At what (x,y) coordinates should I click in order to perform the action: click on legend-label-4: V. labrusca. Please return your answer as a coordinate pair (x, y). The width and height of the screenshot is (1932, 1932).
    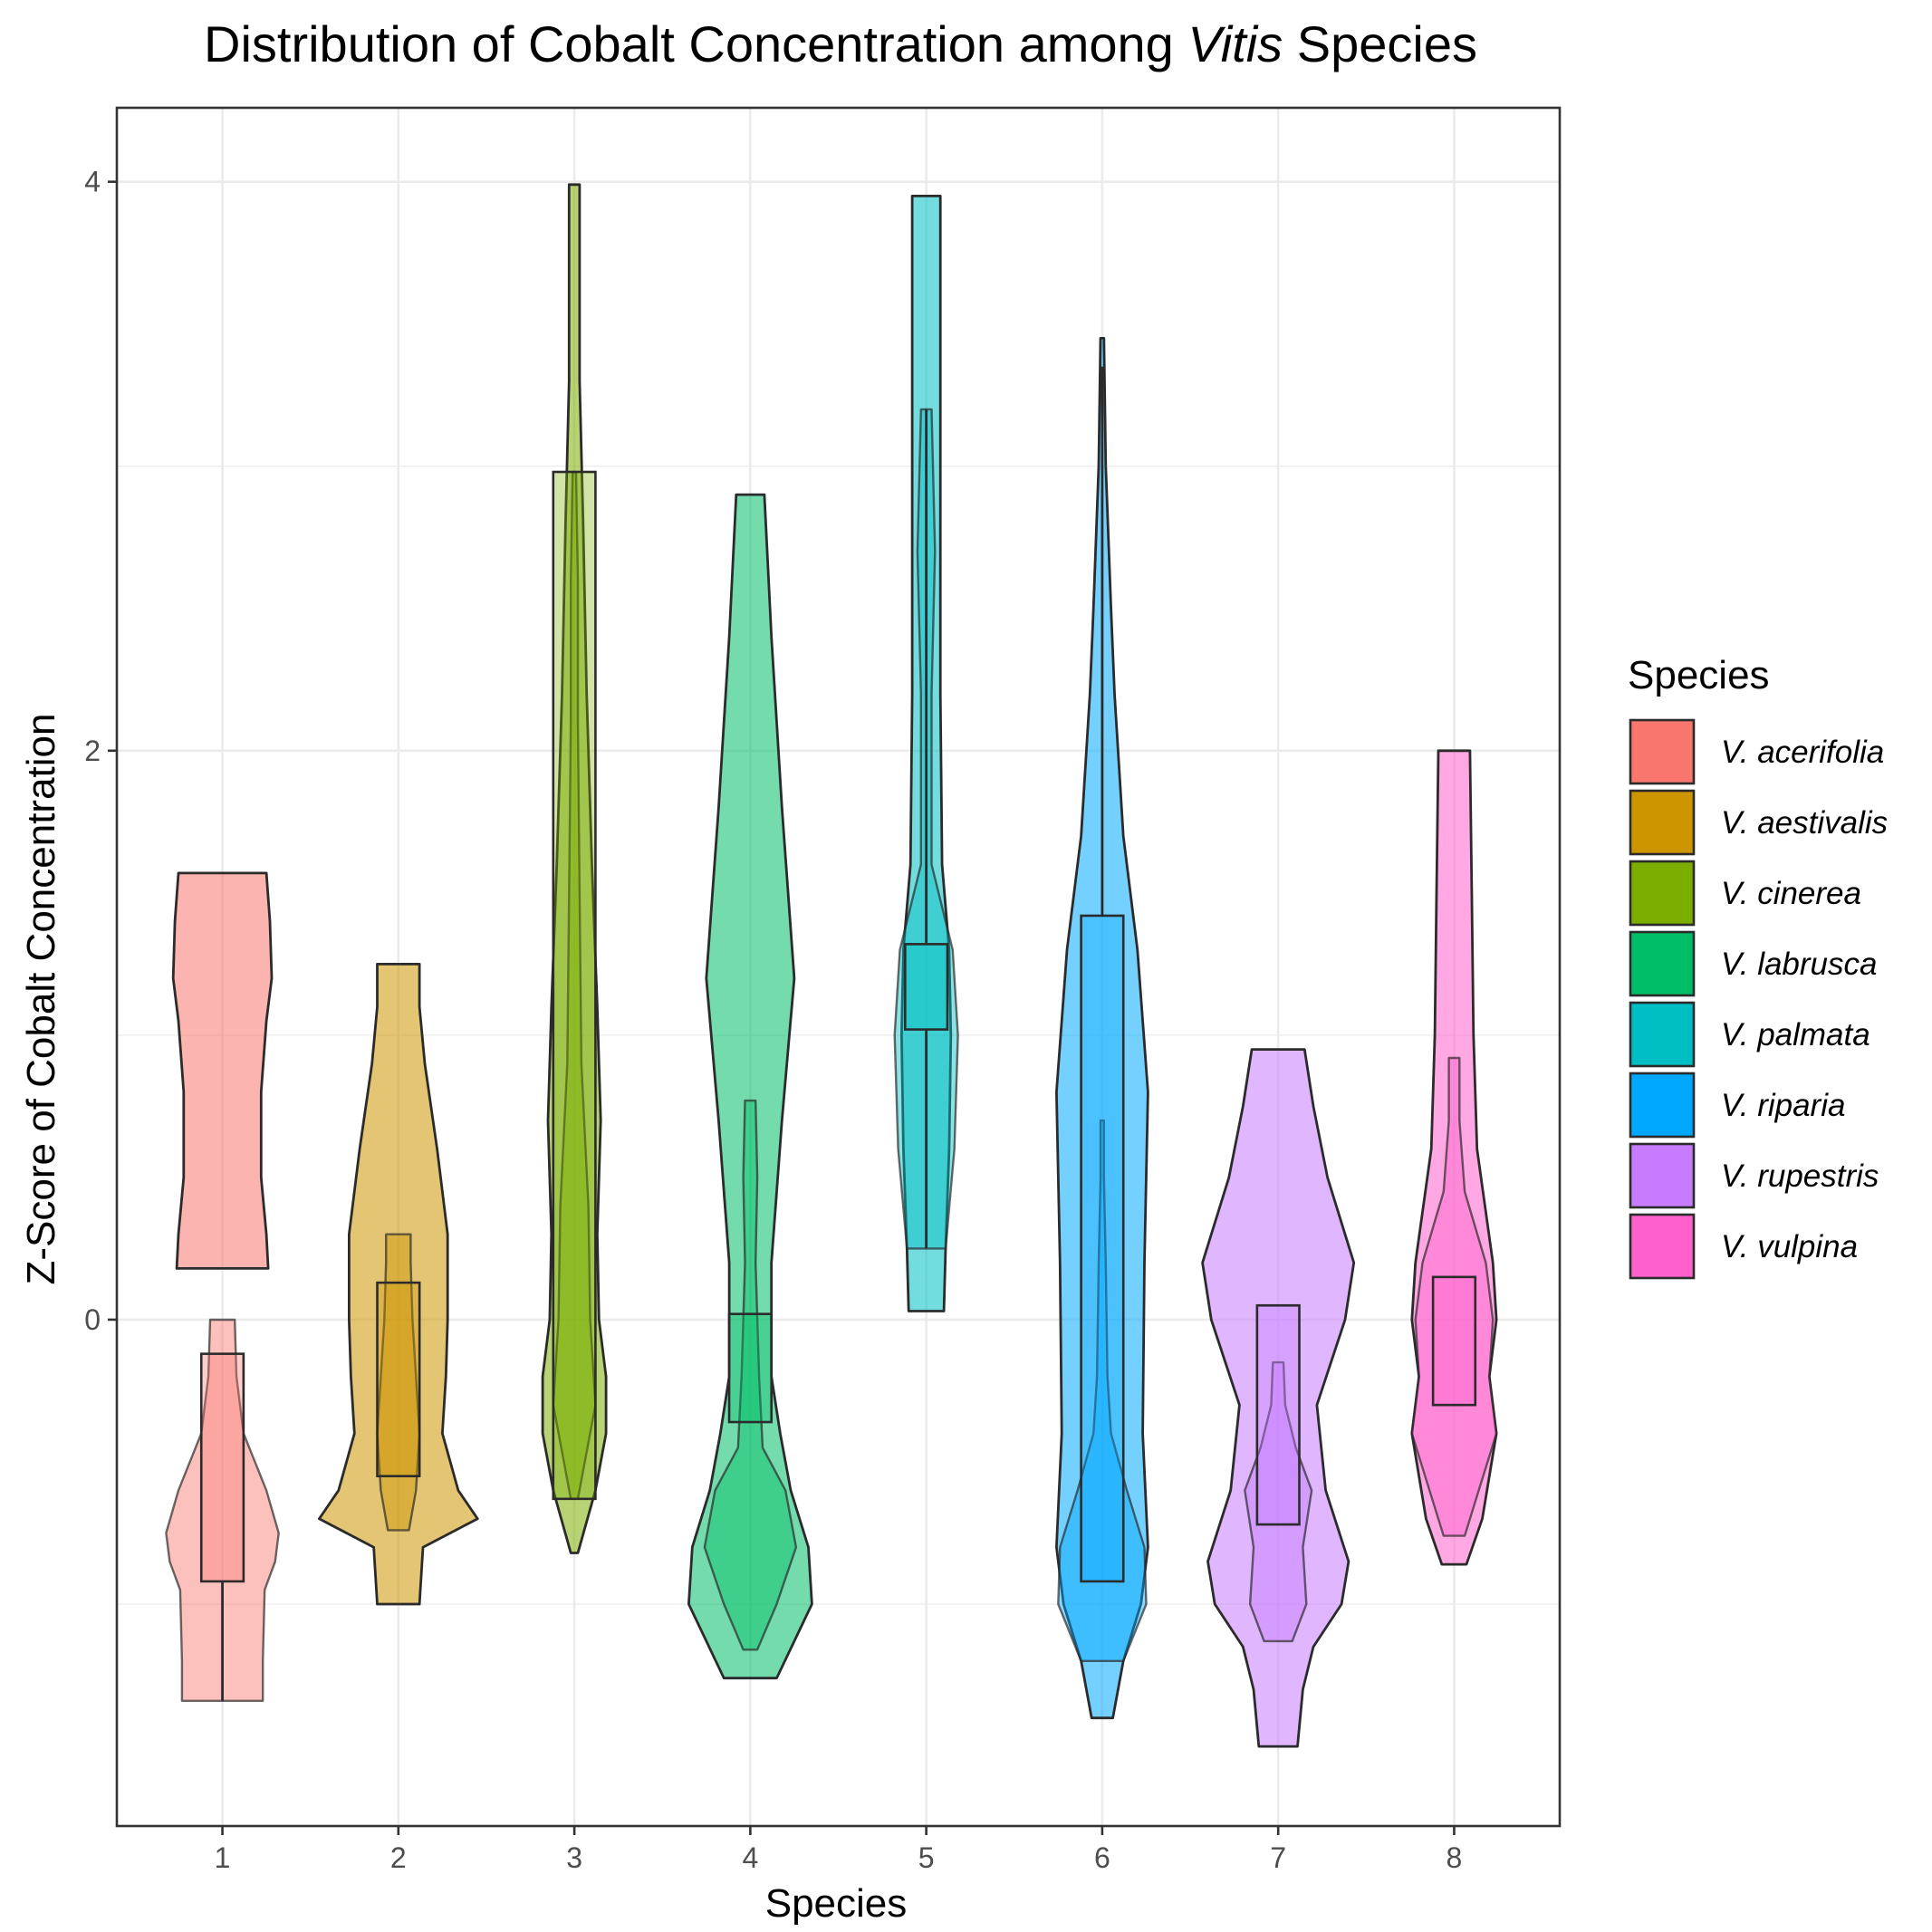
    Looking at the image, I should click on (1799, 964).